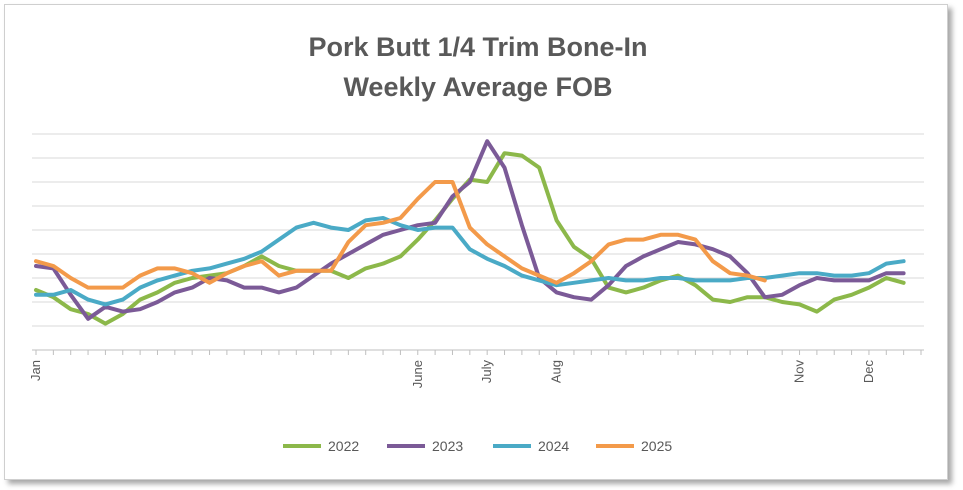 The image size is (963, 490). What do you see at coordinates (452, 374) in the screenshot?
I see `x-tick-labels: Jan June July Aug Nov Dec` at bounding box center [452, 374].